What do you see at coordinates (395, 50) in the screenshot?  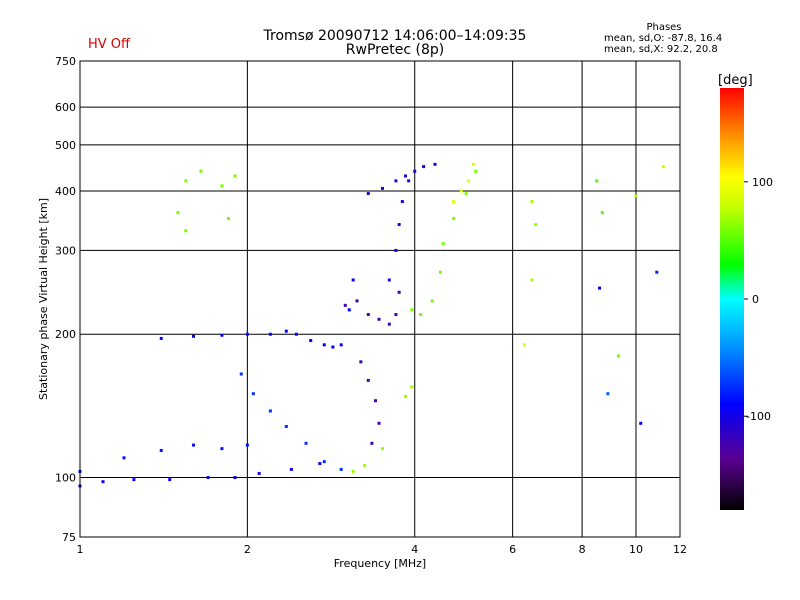 I see `chart-title-line2: RwPretec (8p)` at bounding box center [395, 50].